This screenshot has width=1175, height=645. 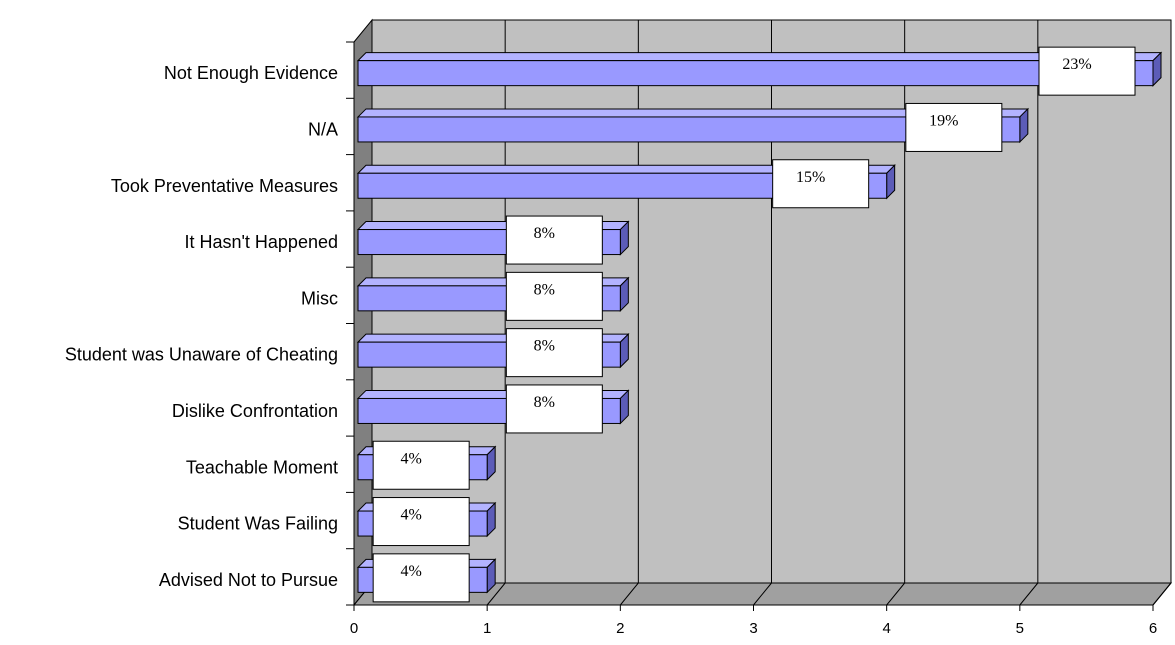 What do you see at coordinates (487, 628) in the screenshot?
I see `x-tick-label: 1` at bounding box center [487, 628].